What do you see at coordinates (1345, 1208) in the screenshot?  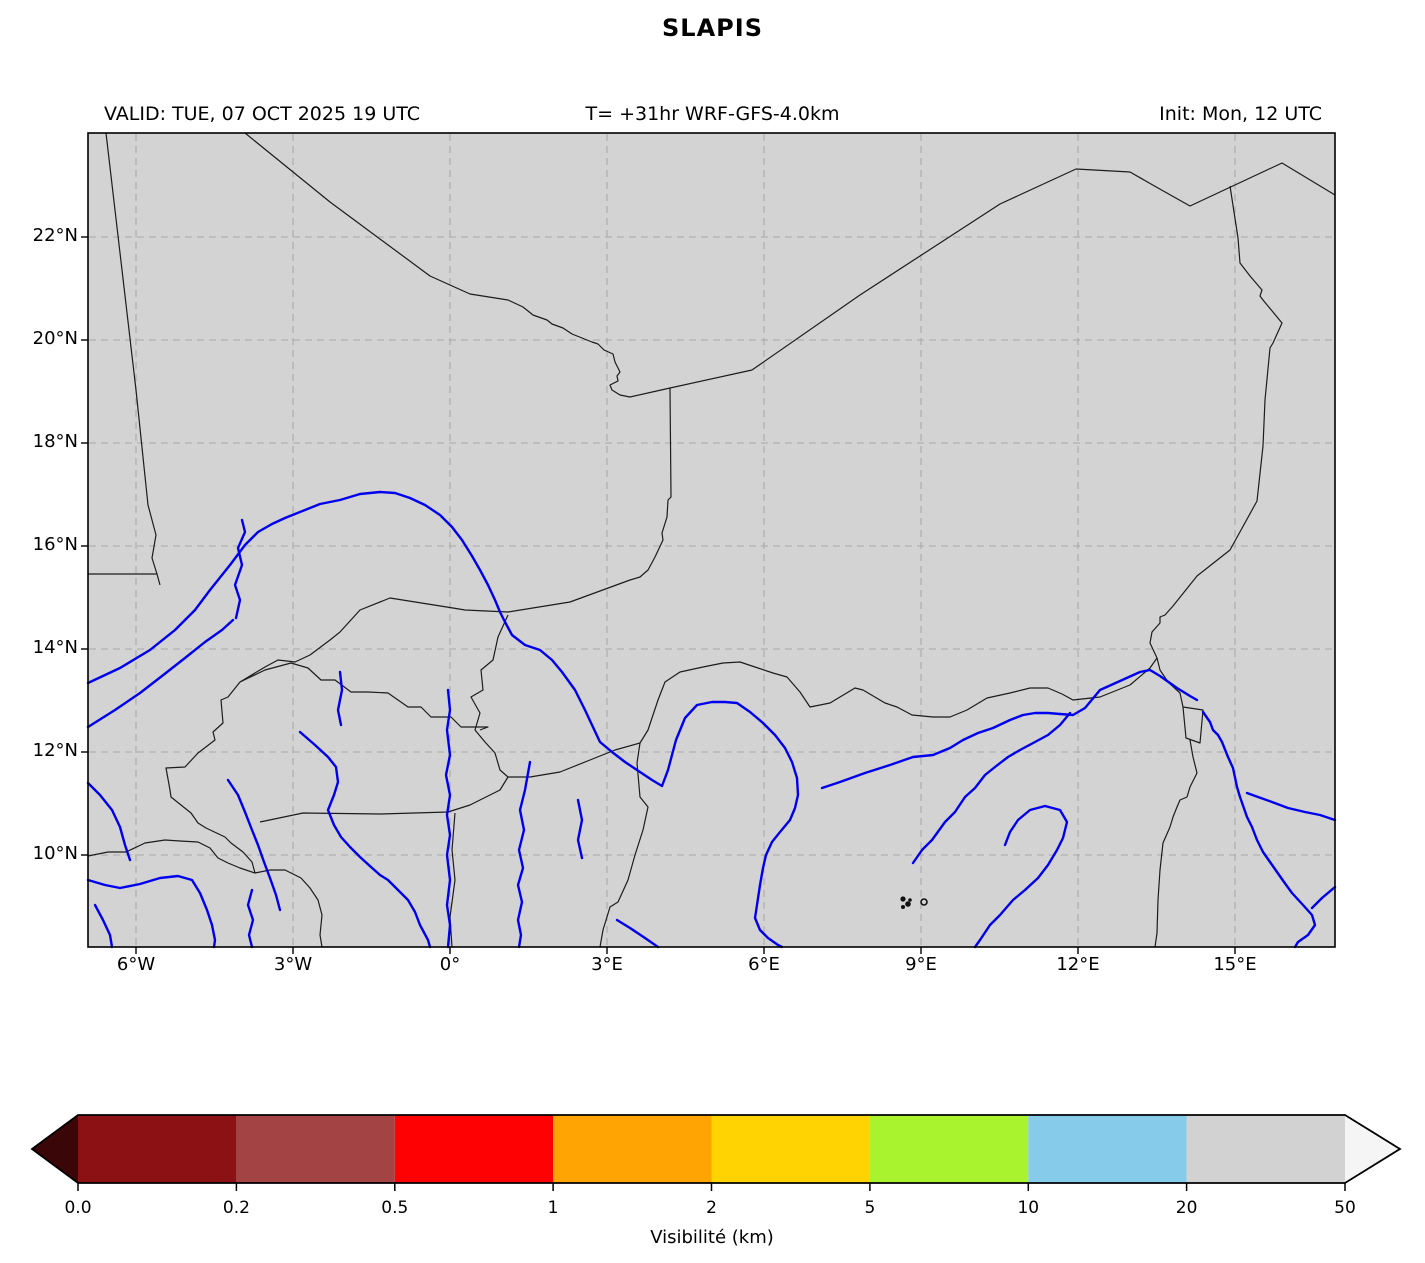 I see `colorbar-tick-label: 50` at bounding box center [1345, 1208].